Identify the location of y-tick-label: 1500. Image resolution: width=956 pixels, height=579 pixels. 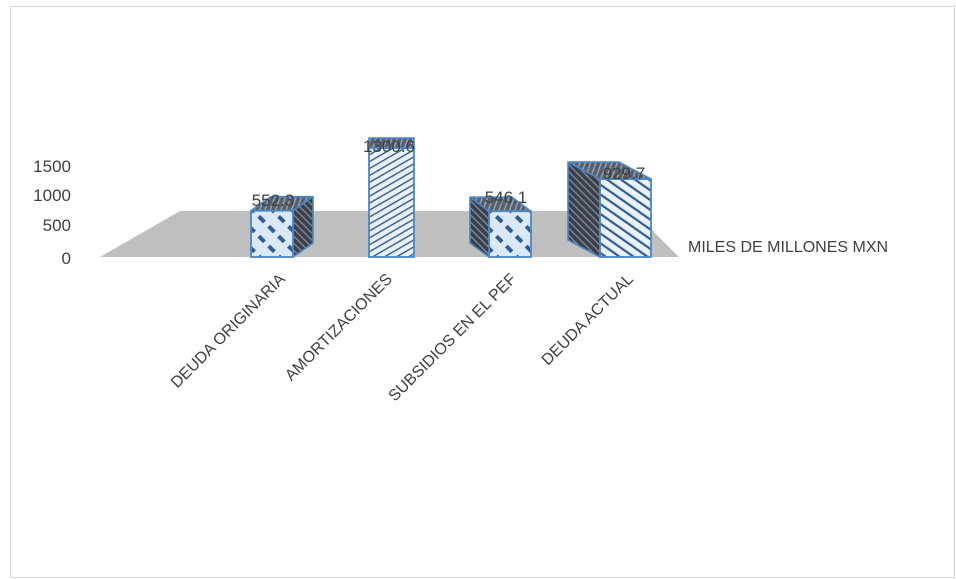
(52, 166).